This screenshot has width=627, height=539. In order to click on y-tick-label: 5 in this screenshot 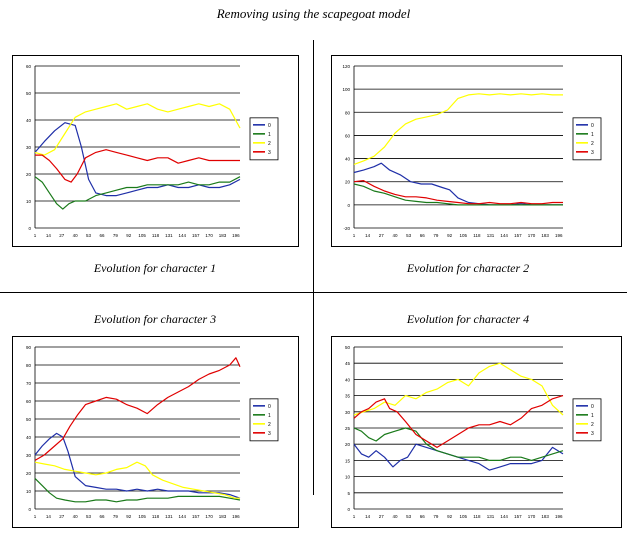, I will do `click(348, 493)`.